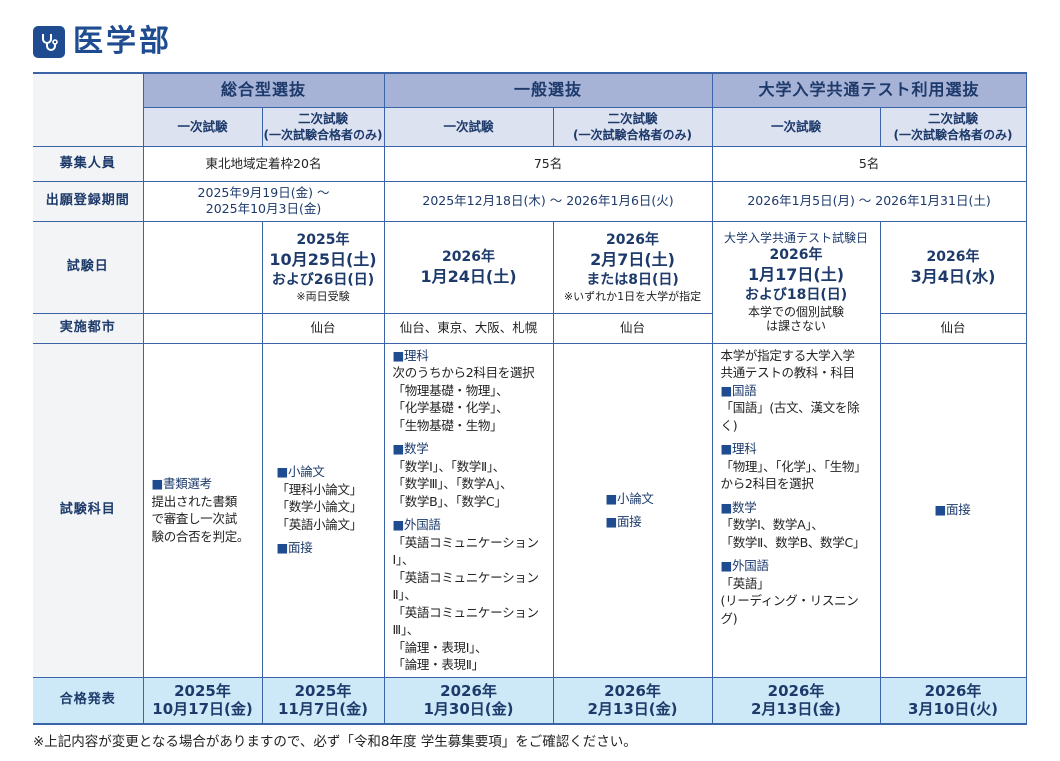 This screenshot has height=761, width=1060. Describe the element at coordinates (319, 489) in the screenshot. I see `subject-line: 「理科小論文」` at that location.